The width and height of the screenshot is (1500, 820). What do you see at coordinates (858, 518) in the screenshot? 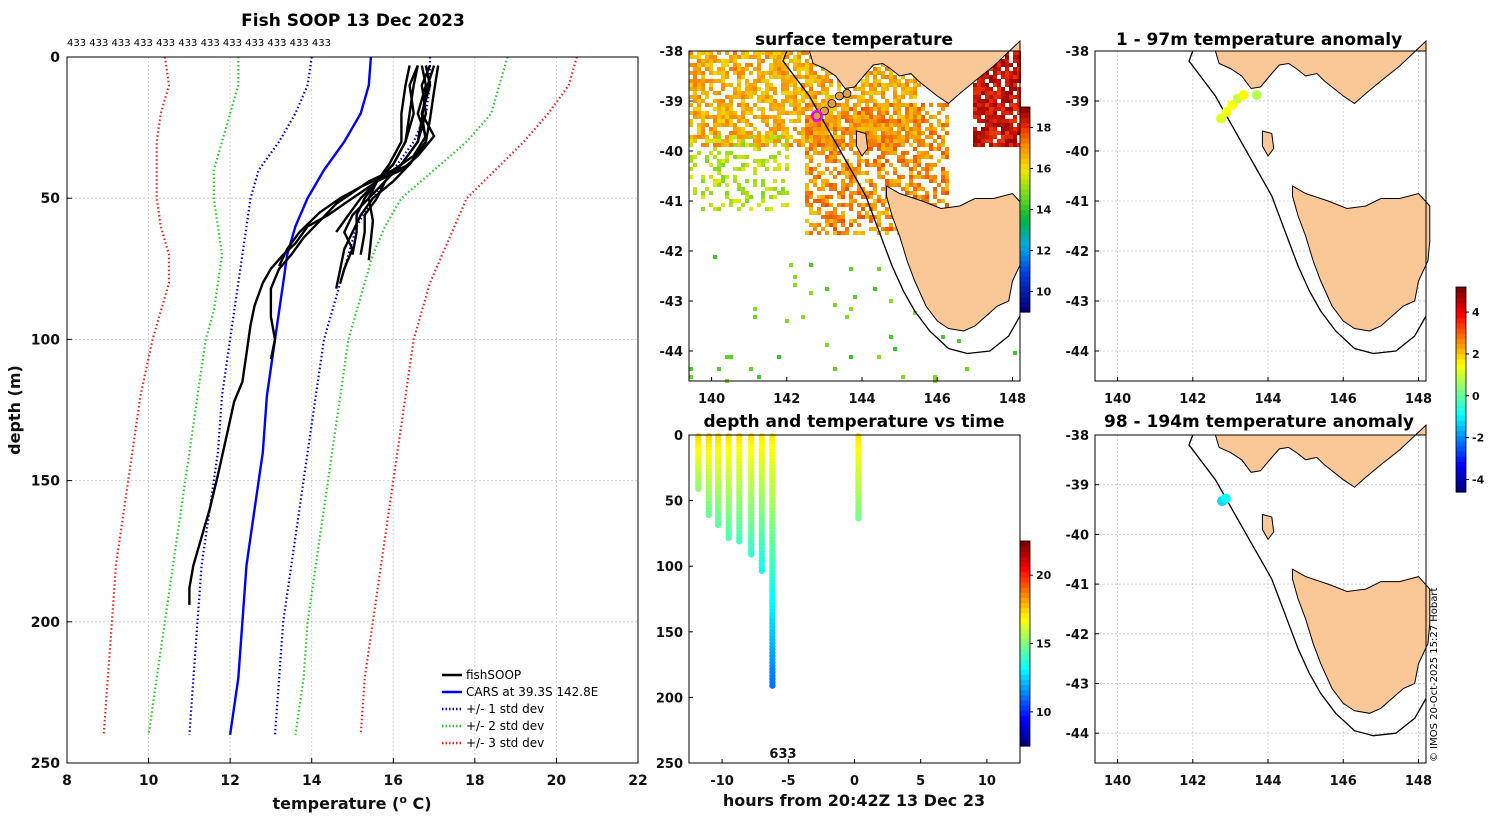
I see `cast-sample-point` at bounding box center [858, 518].